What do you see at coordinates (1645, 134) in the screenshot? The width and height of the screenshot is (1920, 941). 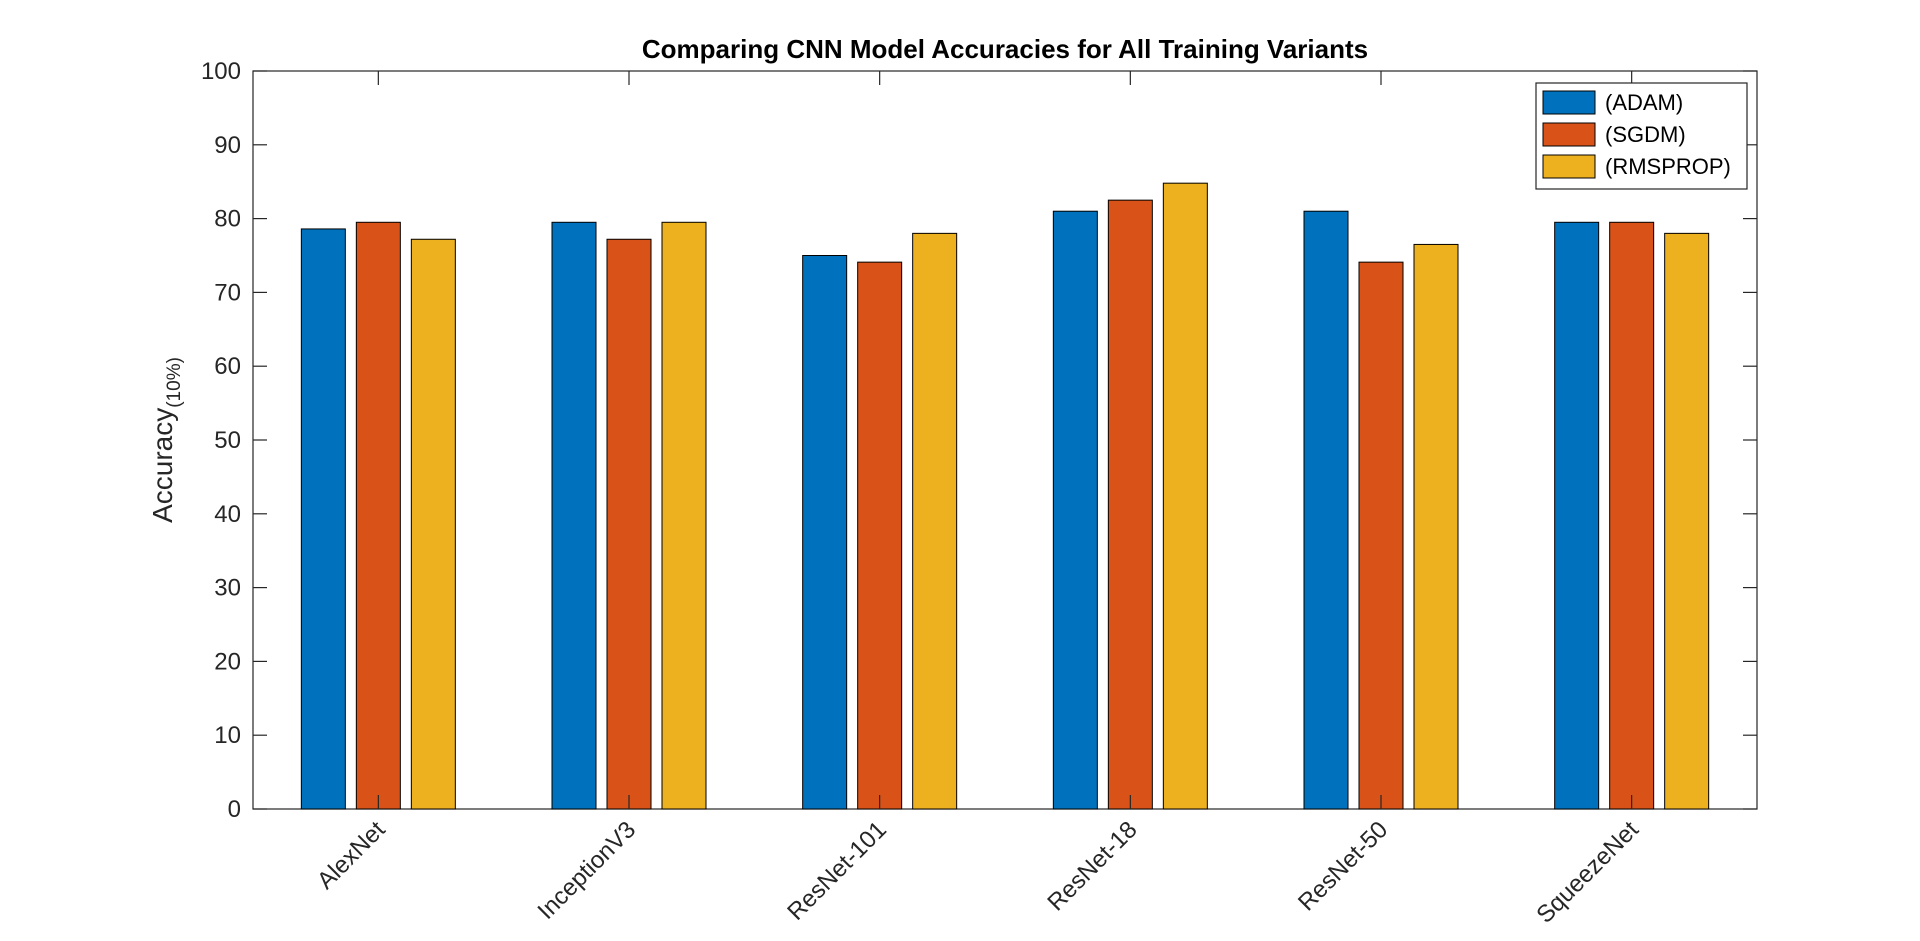 I see `legend-entry-label: (SGDM)` at bounding box center [1645, 134].